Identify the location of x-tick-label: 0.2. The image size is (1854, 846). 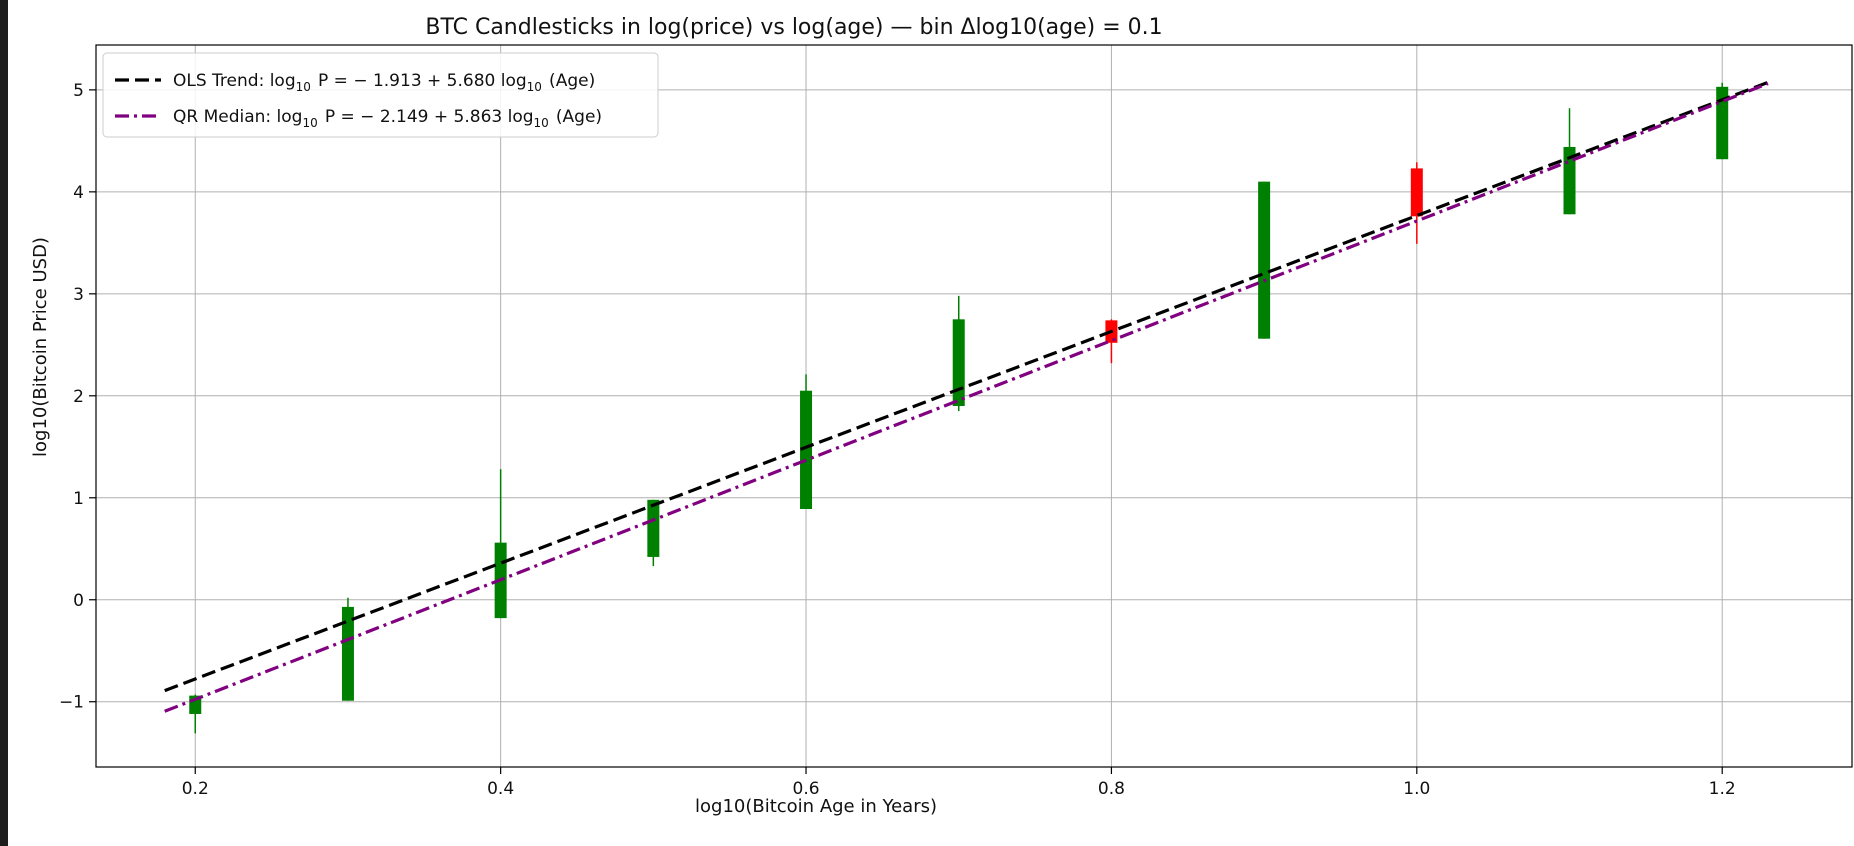
(195, 789).